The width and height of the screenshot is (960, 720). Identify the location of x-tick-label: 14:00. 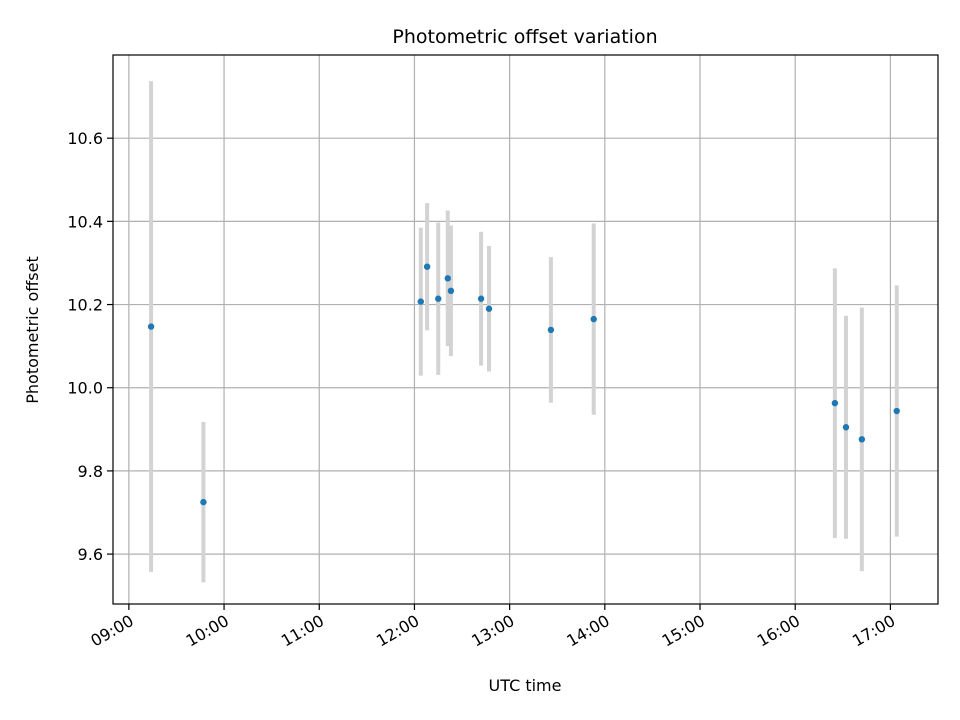
(587, 631).